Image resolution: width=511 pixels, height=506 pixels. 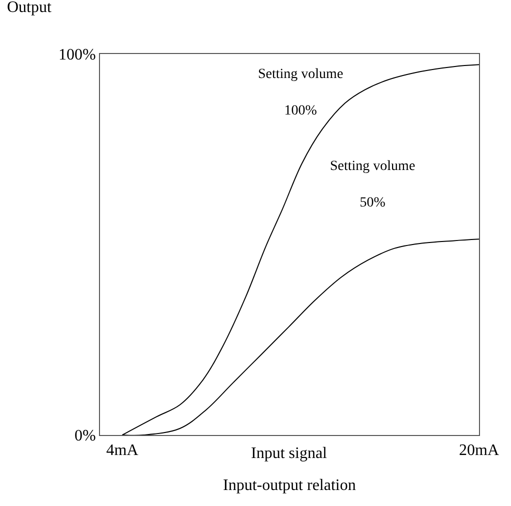 What do you see at coordinates (122, 451) in the screenshot?
I see `x-tick-label: 4mA` at bounding box center [122, 451].